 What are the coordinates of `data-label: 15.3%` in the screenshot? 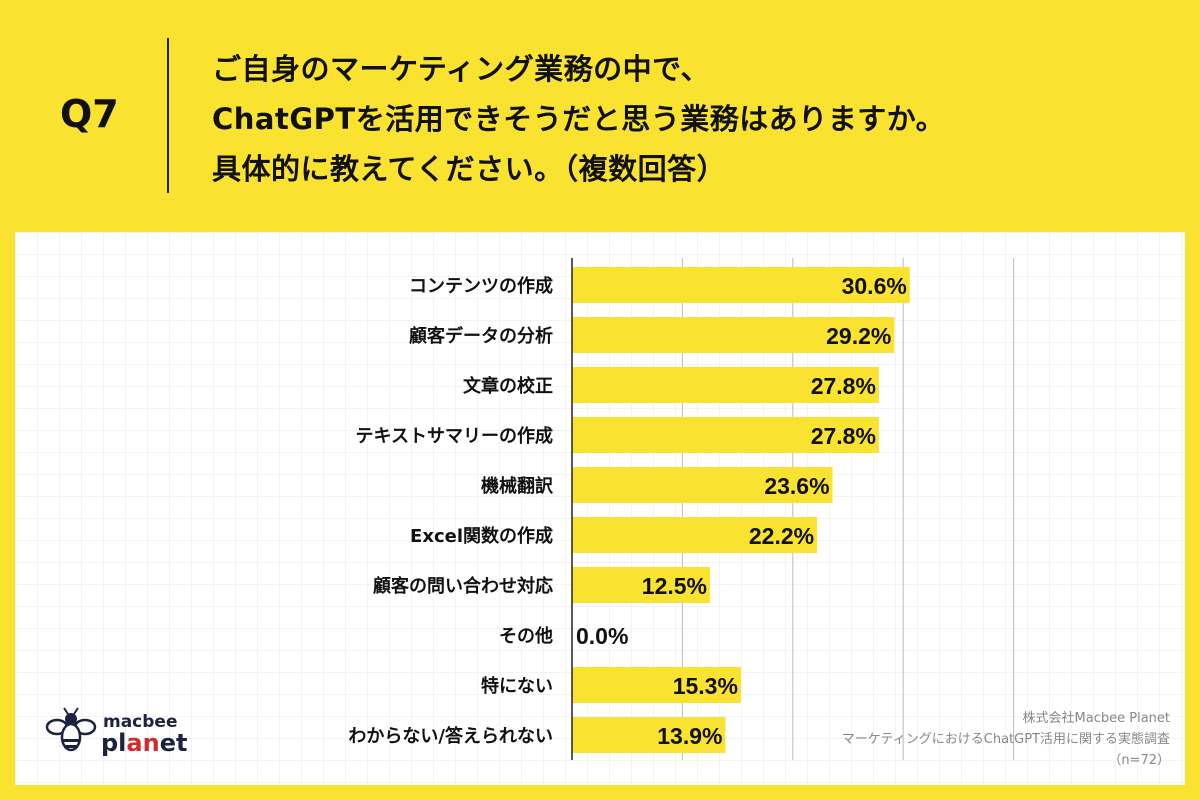 It's located at (705, 686).